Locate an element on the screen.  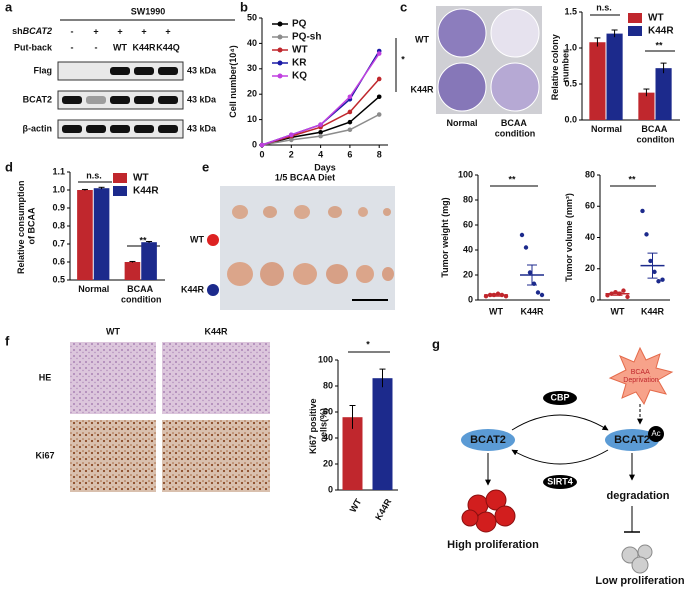
putback-lane: WT is located at coordinates (120, 47).